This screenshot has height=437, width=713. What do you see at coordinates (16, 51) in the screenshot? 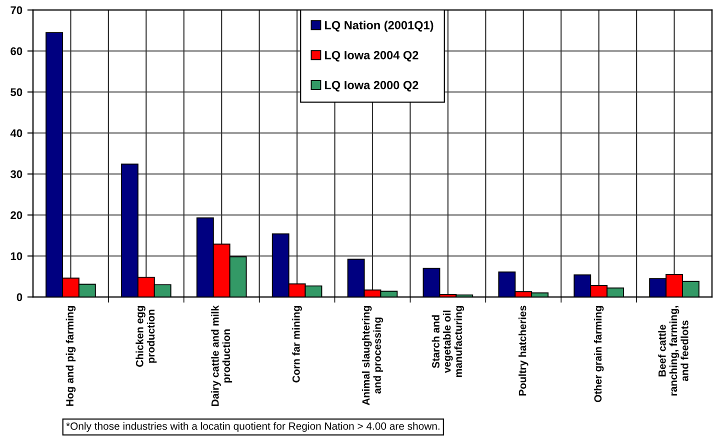
I see `y-tick-label: 60` at bounding box center [16, 51].